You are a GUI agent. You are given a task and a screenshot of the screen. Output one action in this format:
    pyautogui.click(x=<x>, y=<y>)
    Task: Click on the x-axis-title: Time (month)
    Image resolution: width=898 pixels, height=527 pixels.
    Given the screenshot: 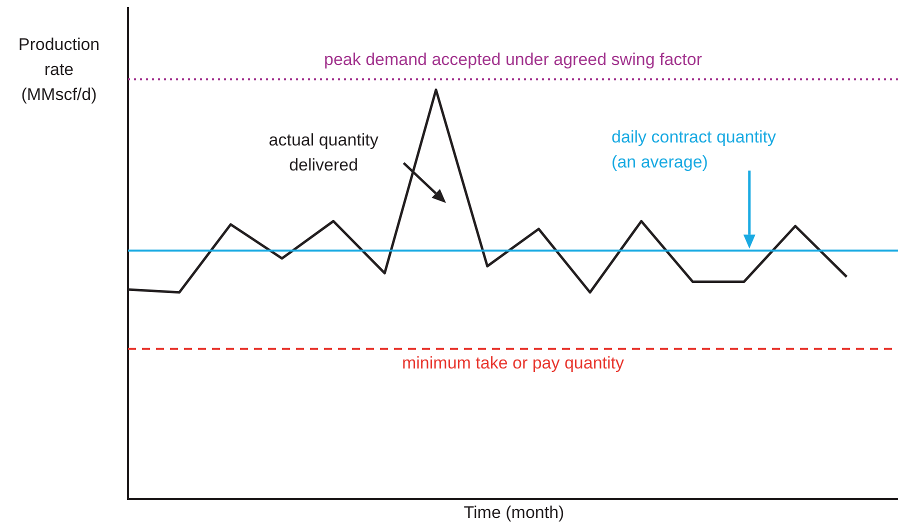 What is the action you would take?
    pyautogui.click(x=514, y=513)
    